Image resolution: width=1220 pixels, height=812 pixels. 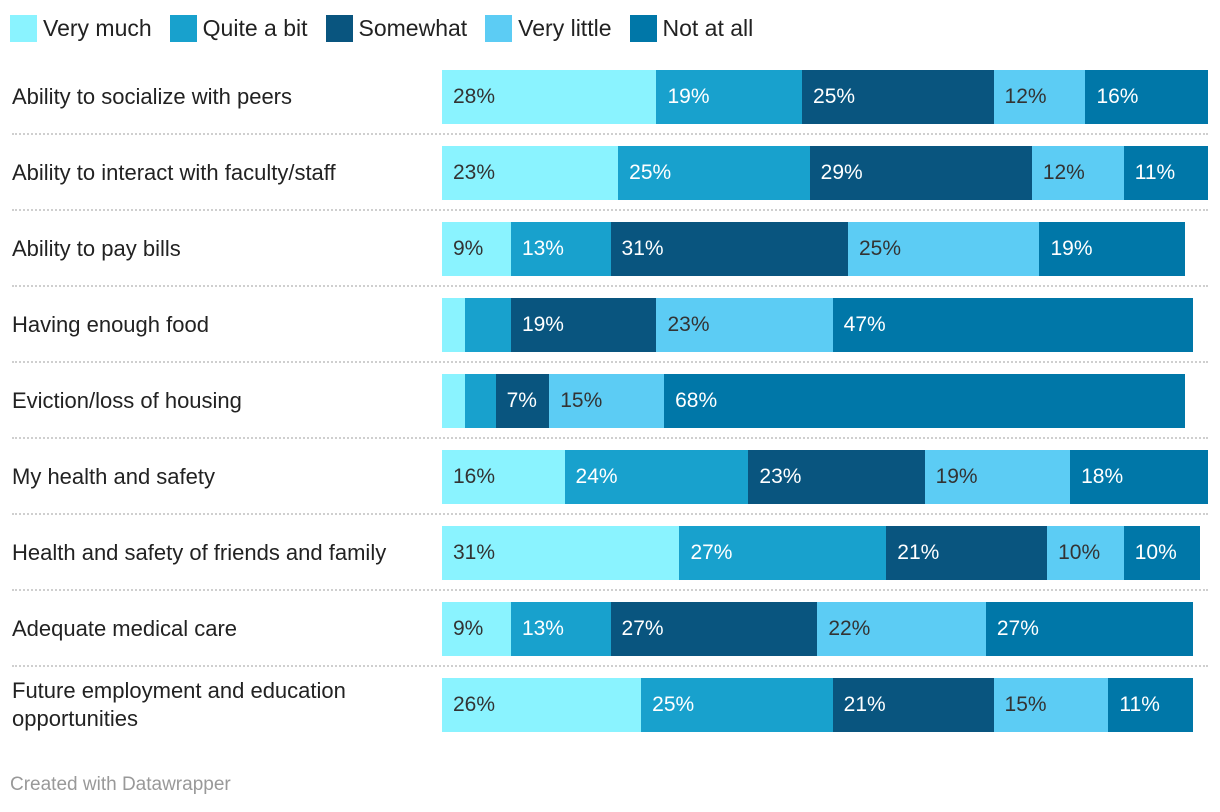 I want to click on data-label: 13%, so click(x=542, y=248).